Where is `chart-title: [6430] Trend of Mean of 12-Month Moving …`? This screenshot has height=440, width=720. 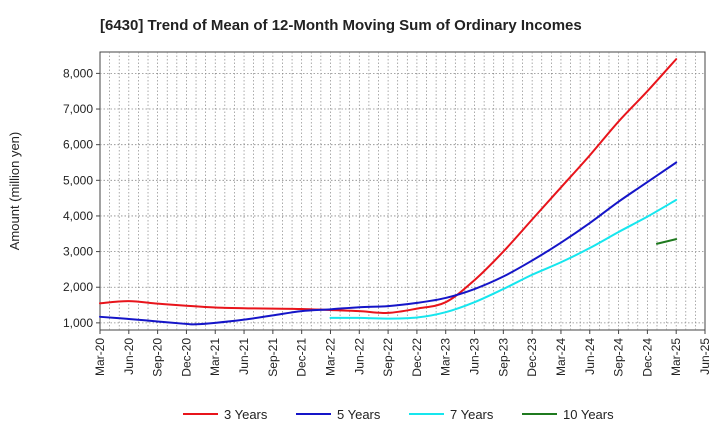
chart-title: [6430] Trend of Mean of 12-Month Moving … is located at coordinates (341, 25).